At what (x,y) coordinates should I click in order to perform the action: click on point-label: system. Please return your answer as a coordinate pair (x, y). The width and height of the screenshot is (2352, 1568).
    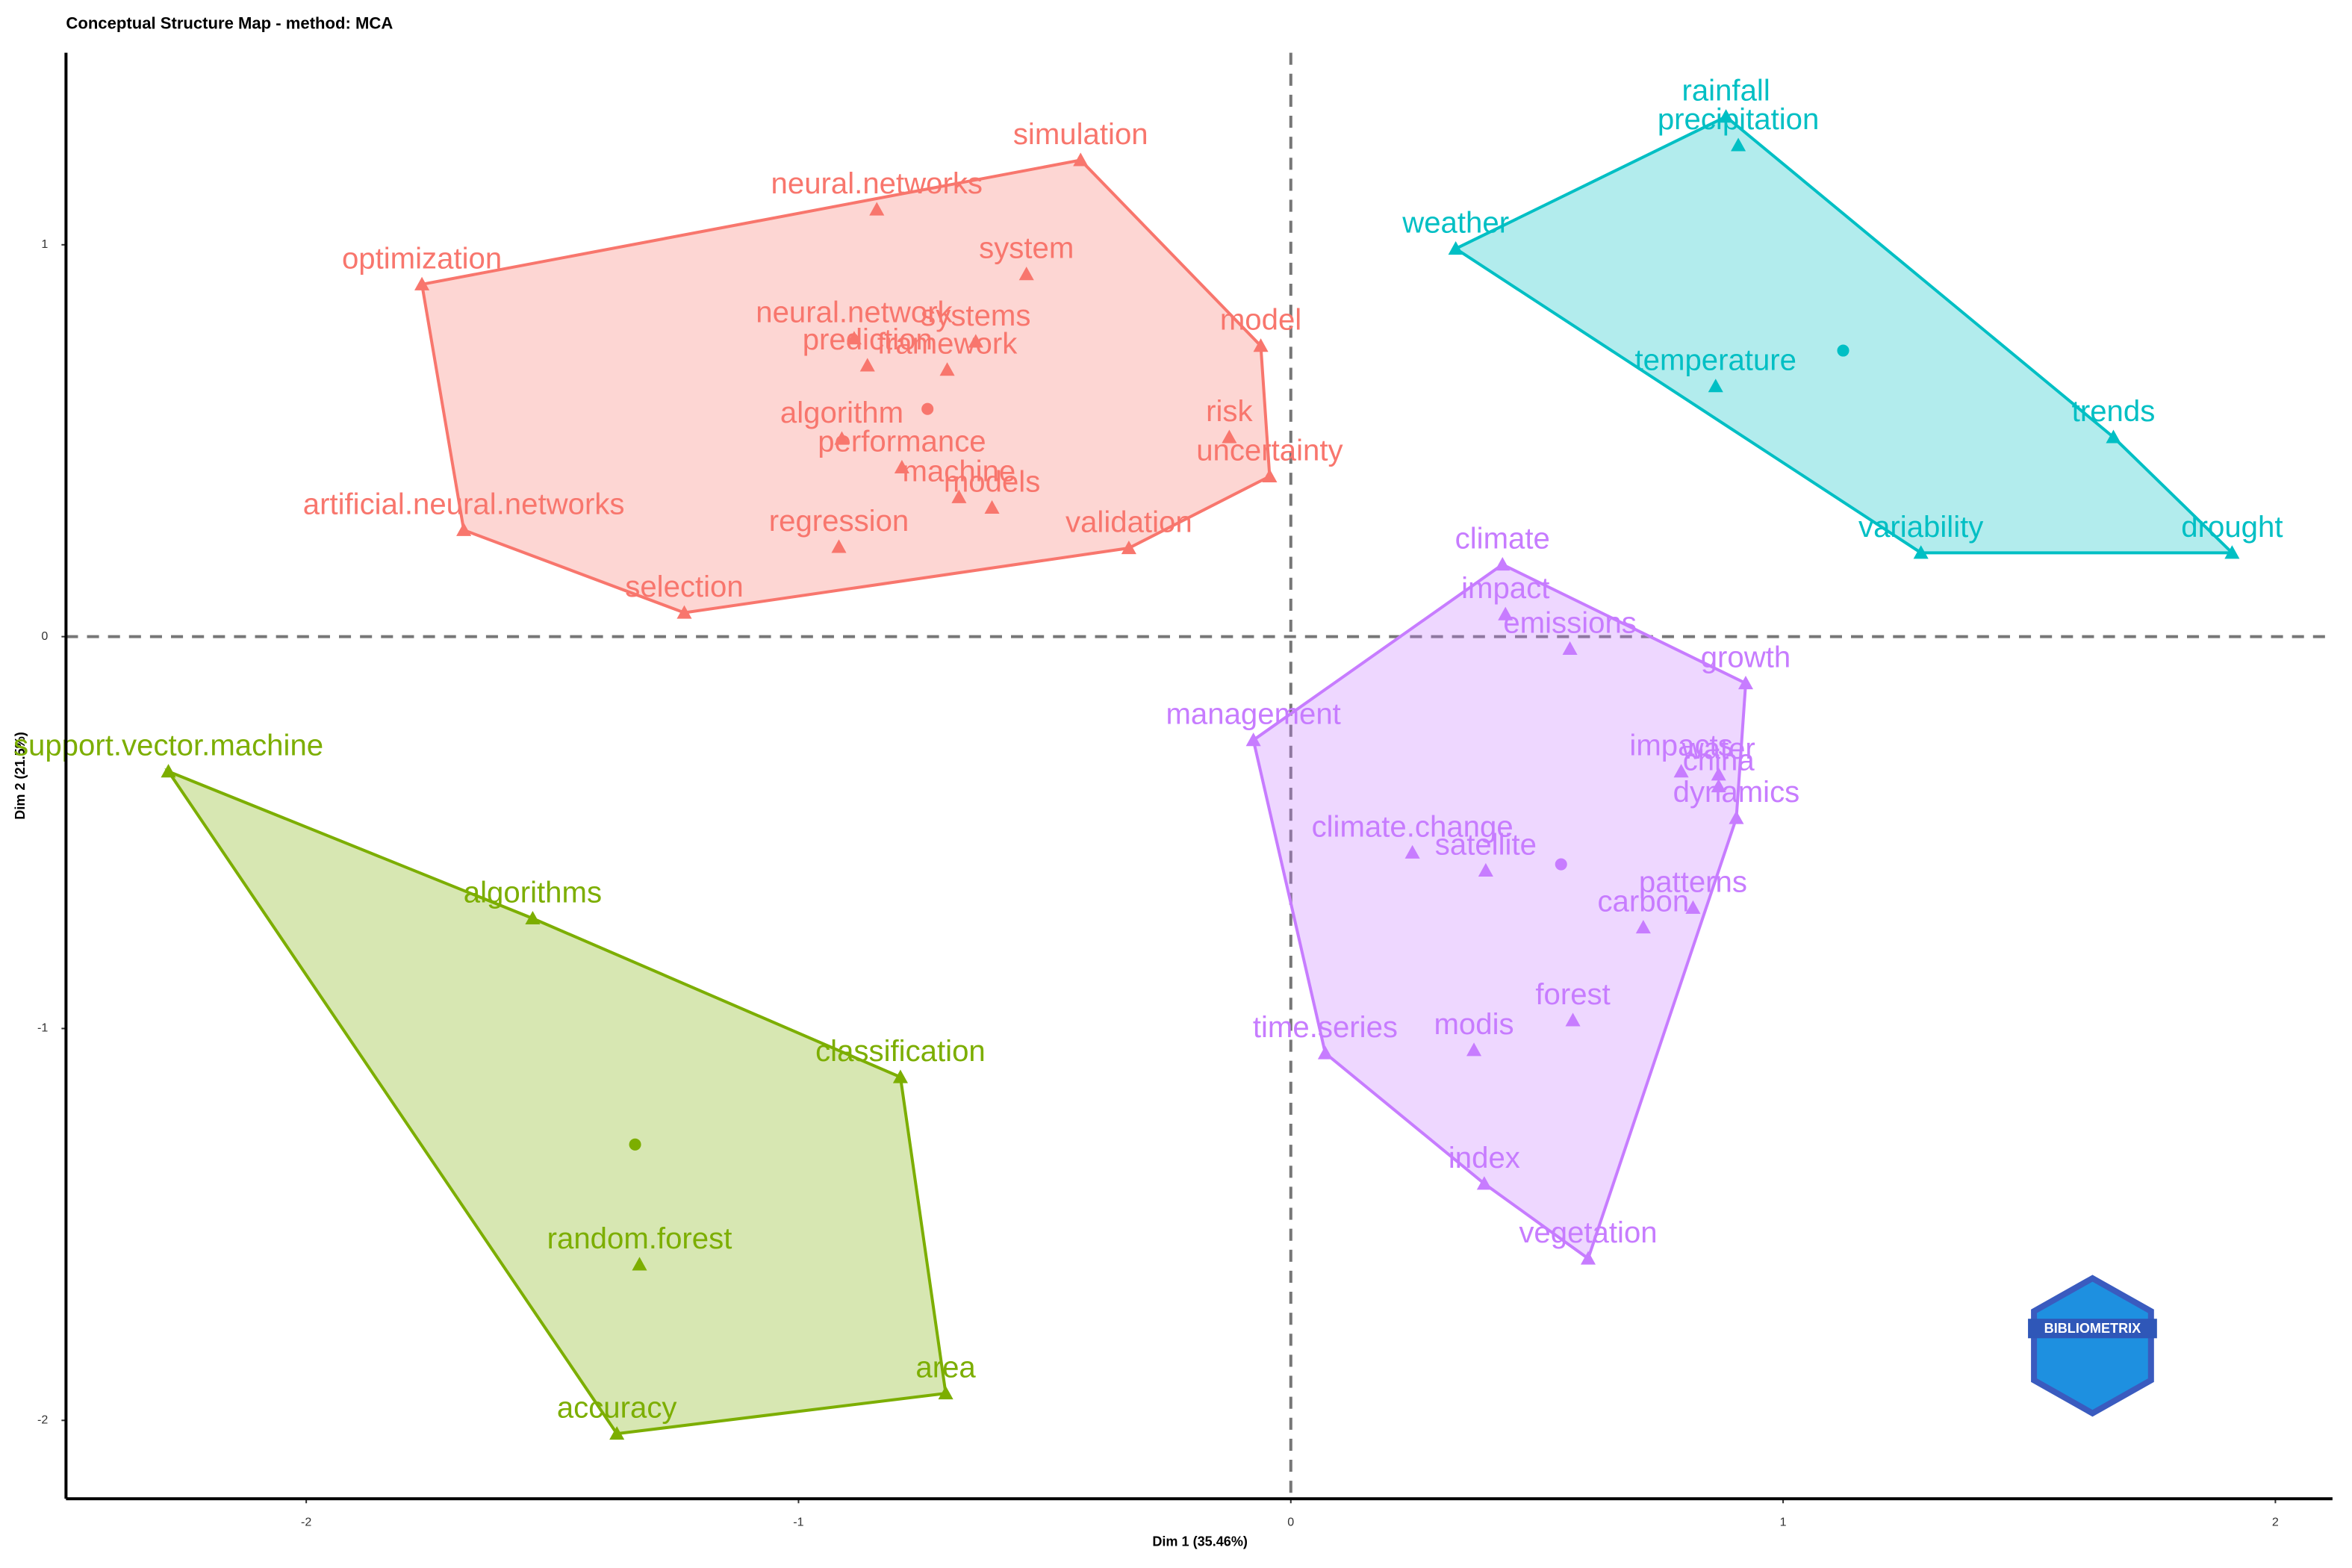
    Looking at the image, I should click on (1026, 248).